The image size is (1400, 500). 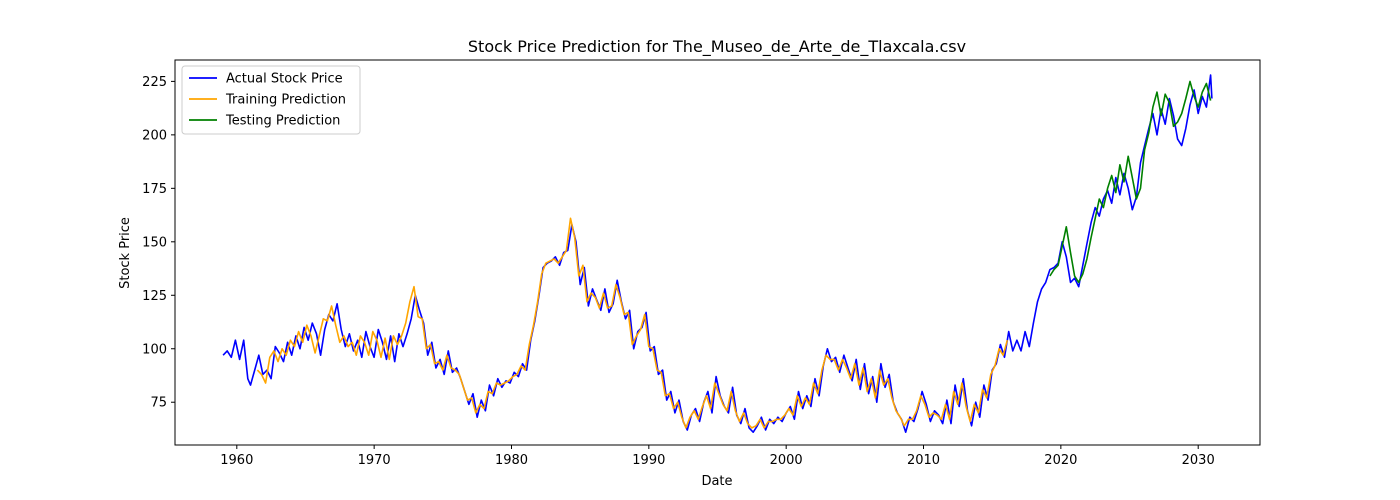 What do you see at coordinates (716, 481) in the screenshot?
I see `x-axis-title: Date` at bounding box center [716, 481].